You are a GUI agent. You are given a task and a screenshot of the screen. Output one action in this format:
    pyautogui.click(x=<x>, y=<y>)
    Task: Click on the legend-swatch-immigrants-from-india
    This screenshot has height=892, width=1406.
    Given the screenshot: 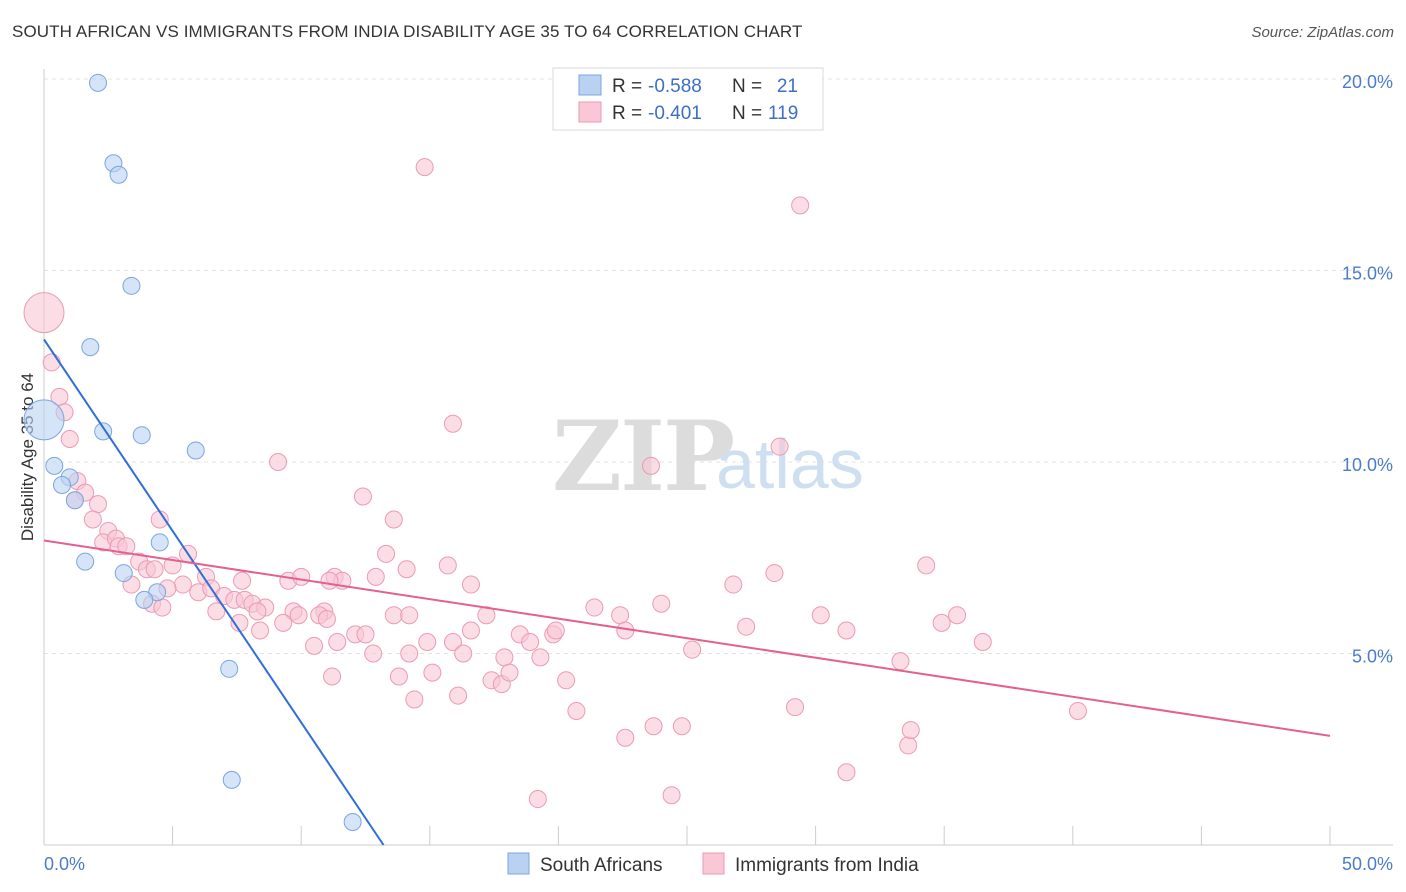 What is the action you would take?
    pyautogui.click(x=590, y=112)
    